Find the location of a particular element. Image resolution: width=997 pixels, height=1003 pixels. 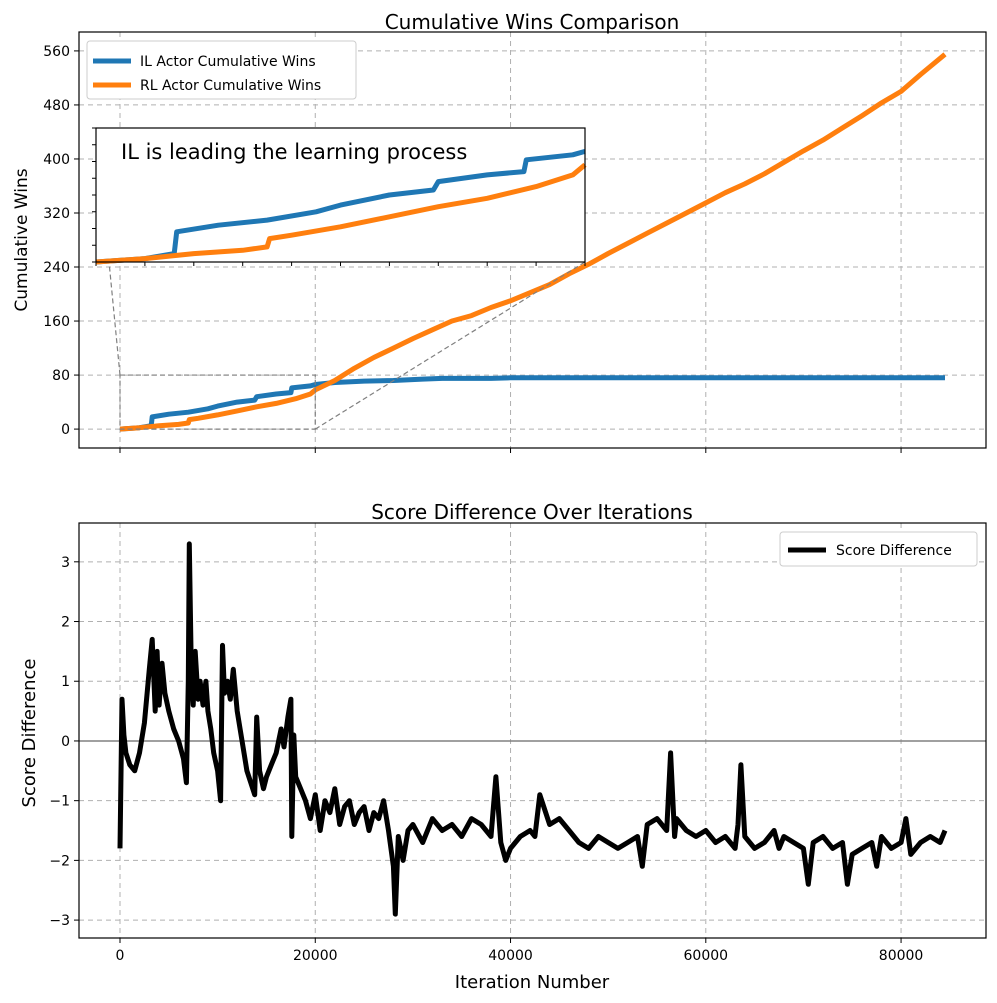

legend-label-il: IL Actor Cumulative Wins is located at coordinates (228, 62).